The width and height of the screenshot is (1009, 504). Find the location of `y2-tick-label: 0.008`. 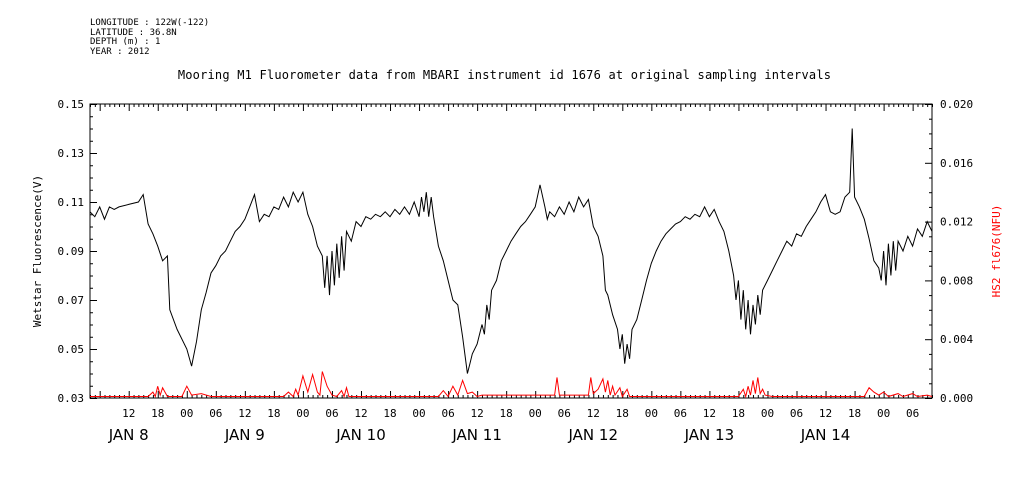

y2-tick-label: 0.008 is located at coordinates (956, 280).